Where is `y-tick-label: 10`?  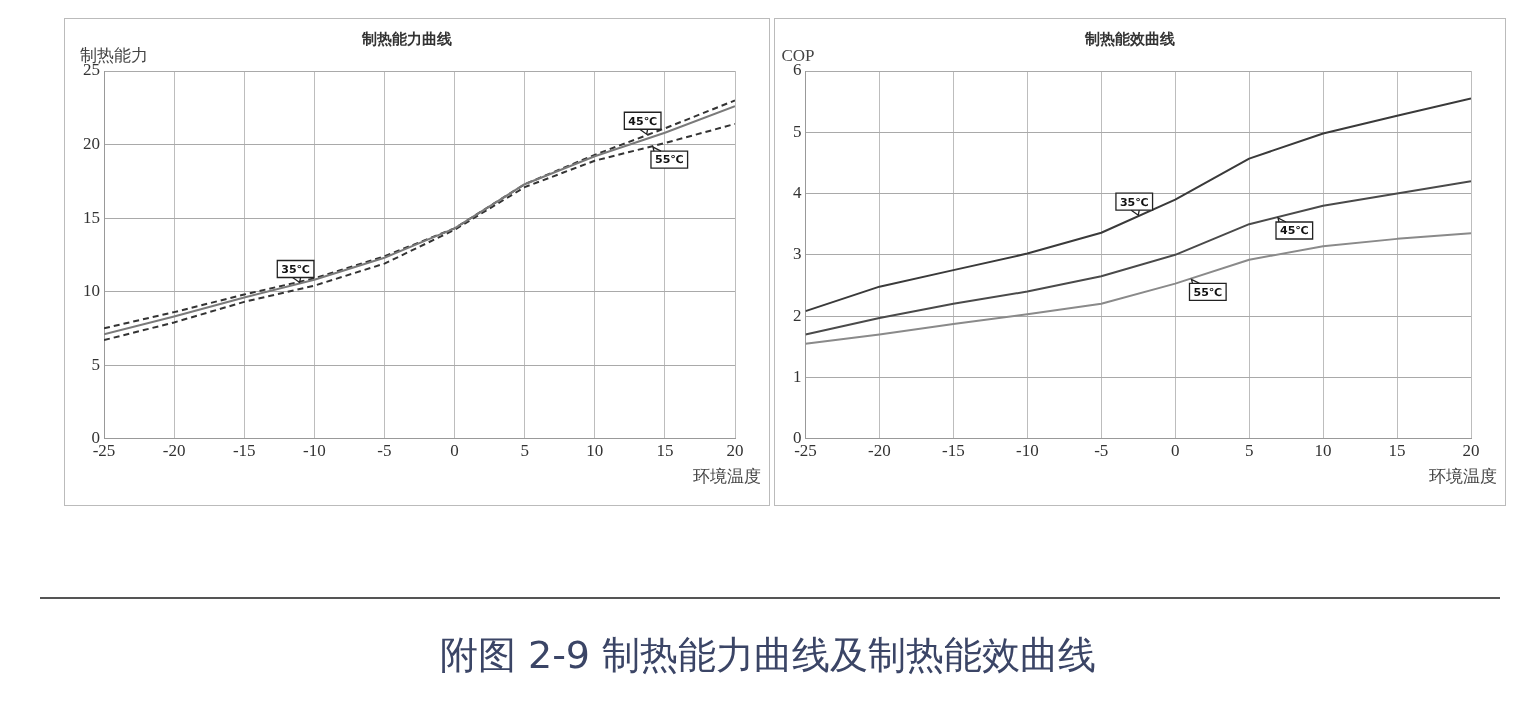 y-tick-label: 10 is located at coordinates (91, 291).